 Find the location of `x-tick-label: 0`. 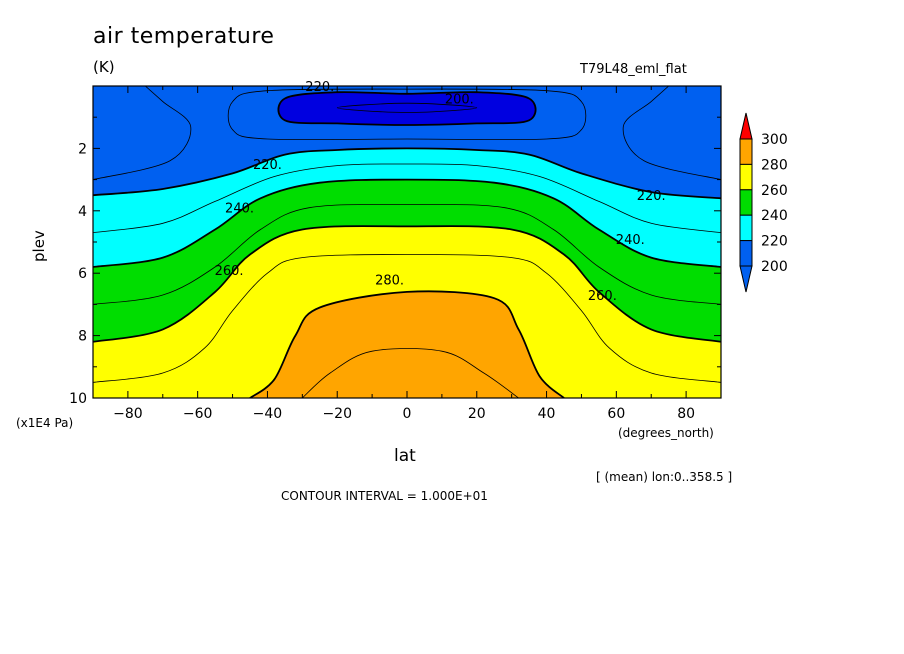

x-tick-label: 0 is located at coordinates (407, 414).